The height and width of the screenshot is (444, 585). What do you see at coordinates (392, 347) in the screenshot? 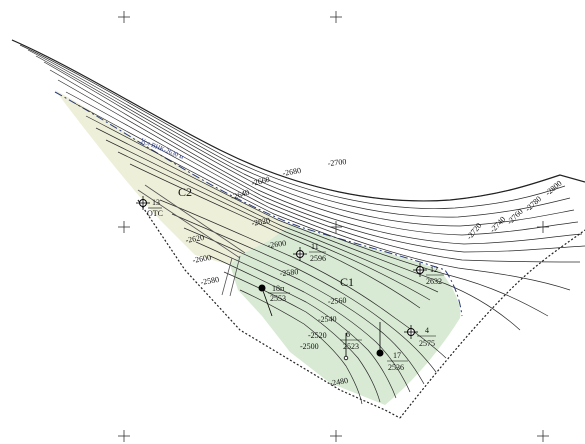
I see `well-17: 17 2536` at bounding box center [392, 347].